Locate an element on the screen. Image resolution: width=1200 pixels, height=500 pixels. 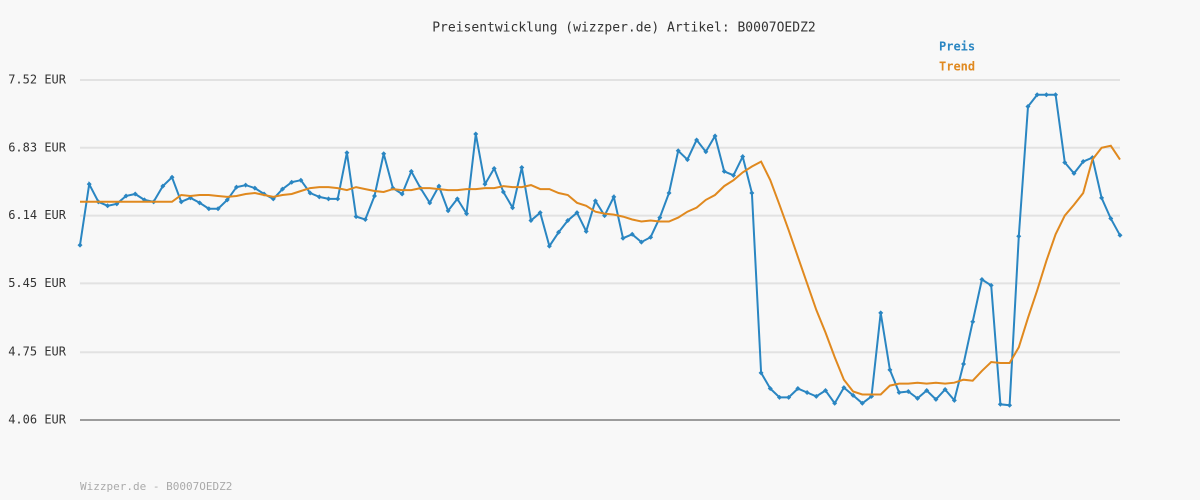
y-tick-label: 6.14 EUR is located at coordinates (37, 215).